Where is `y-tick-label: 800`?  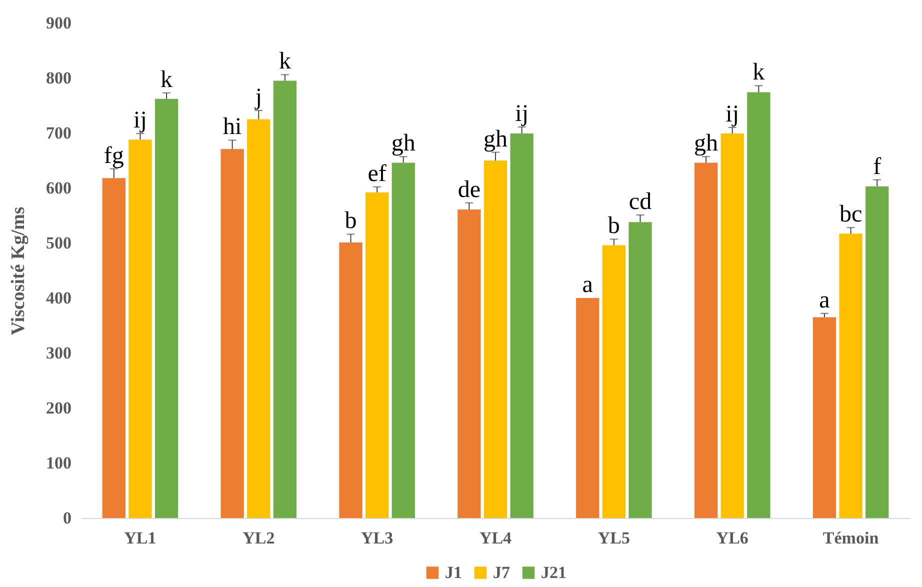 y-tick-label: 800 is located at coordinates (59, 78).